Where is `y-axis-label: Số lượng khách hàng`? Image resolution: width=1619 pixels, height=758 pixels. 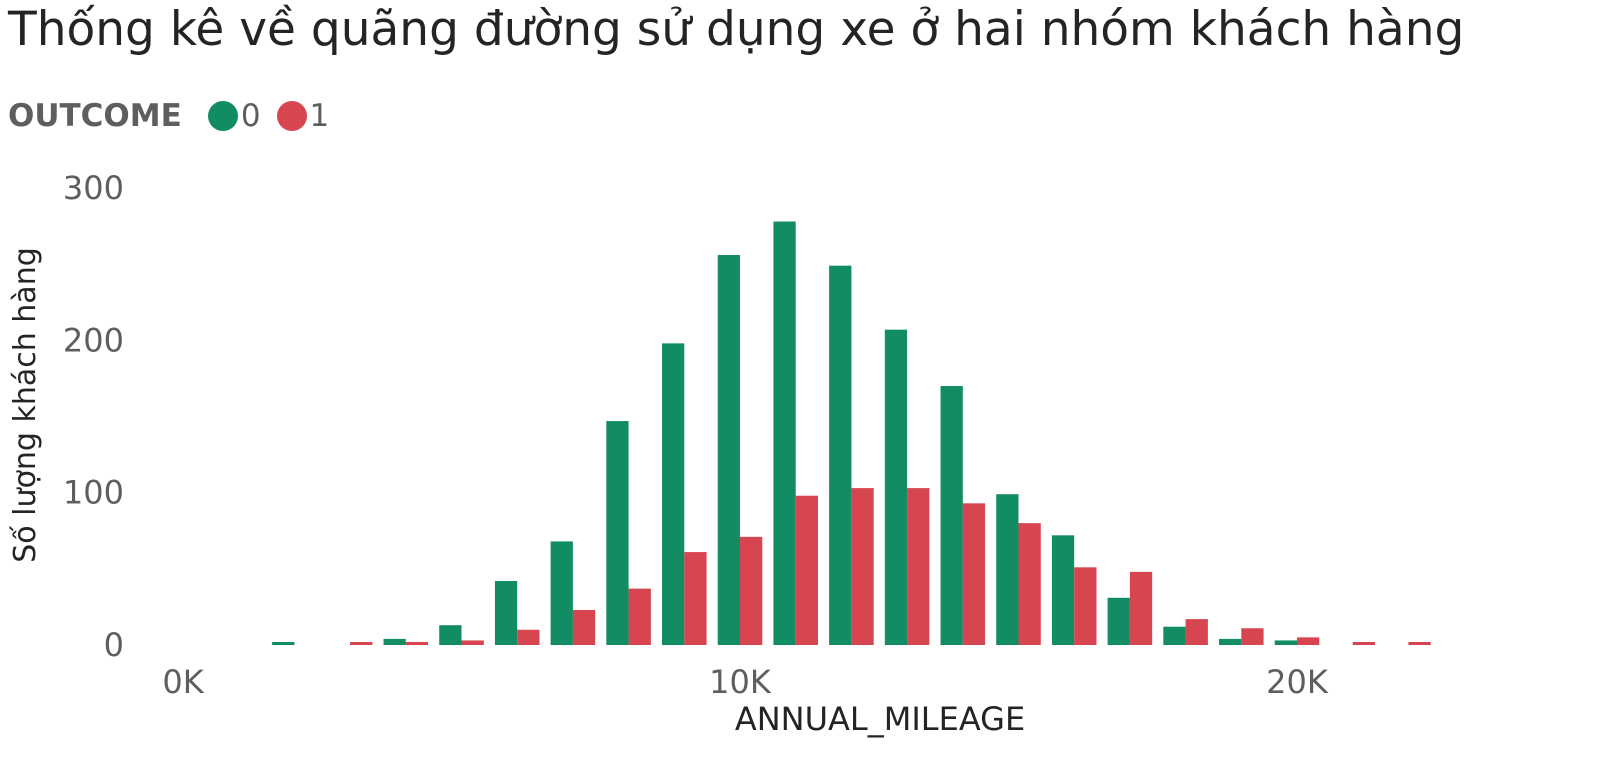
y-axis-label: Số lượng khách hàng is located at coordinates (25, 405).